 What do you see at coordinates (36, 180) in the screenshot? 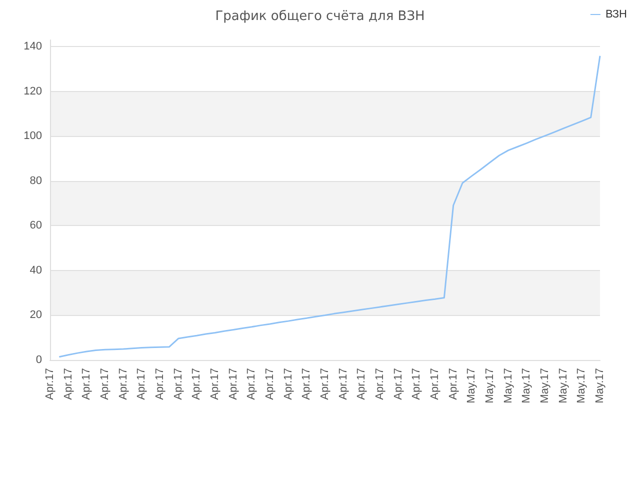
I see `y-tick-label: 80` at bounding box center [36, 180].